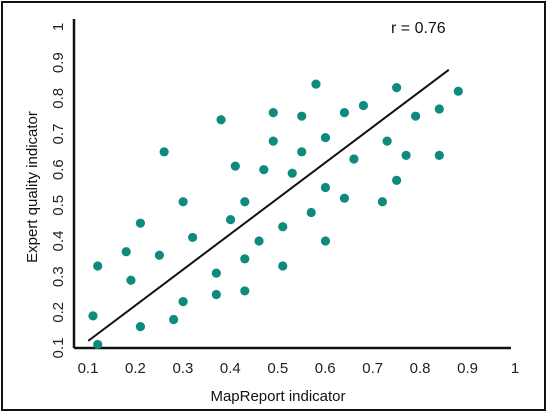  Describe the element at coordinates (32, 187) in the screenshot. I see `y-axis-label: Expert quality indicator` at that location.